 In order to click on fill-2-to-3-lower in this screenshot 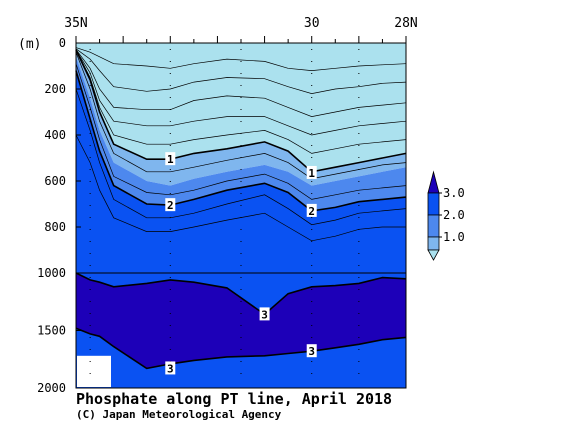, I will do `click(241, 358)`.